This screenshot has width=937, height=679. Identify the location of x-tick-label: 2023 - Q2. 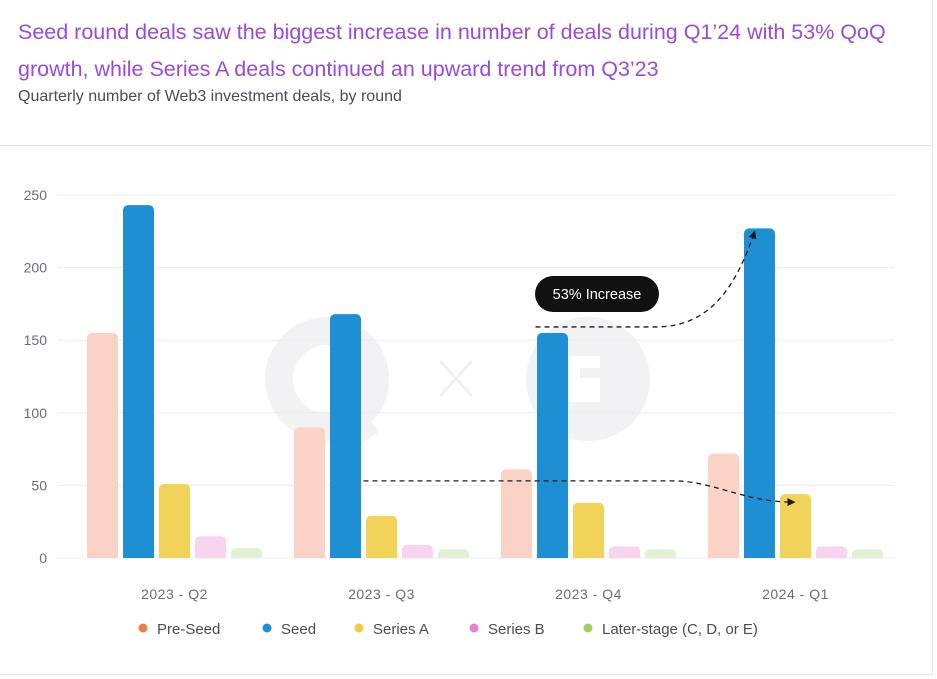
(174, 594).